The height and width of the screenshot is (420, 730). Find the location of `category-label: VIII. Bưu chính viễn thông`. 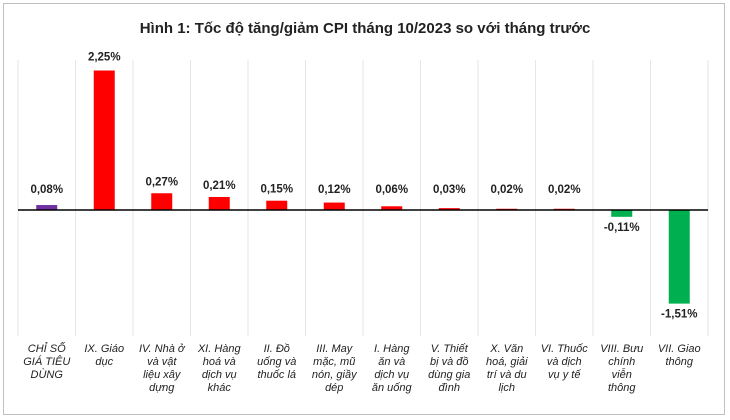

category-label: VIII. Bưu chính viễn thông is located at coordinates (621, 368).